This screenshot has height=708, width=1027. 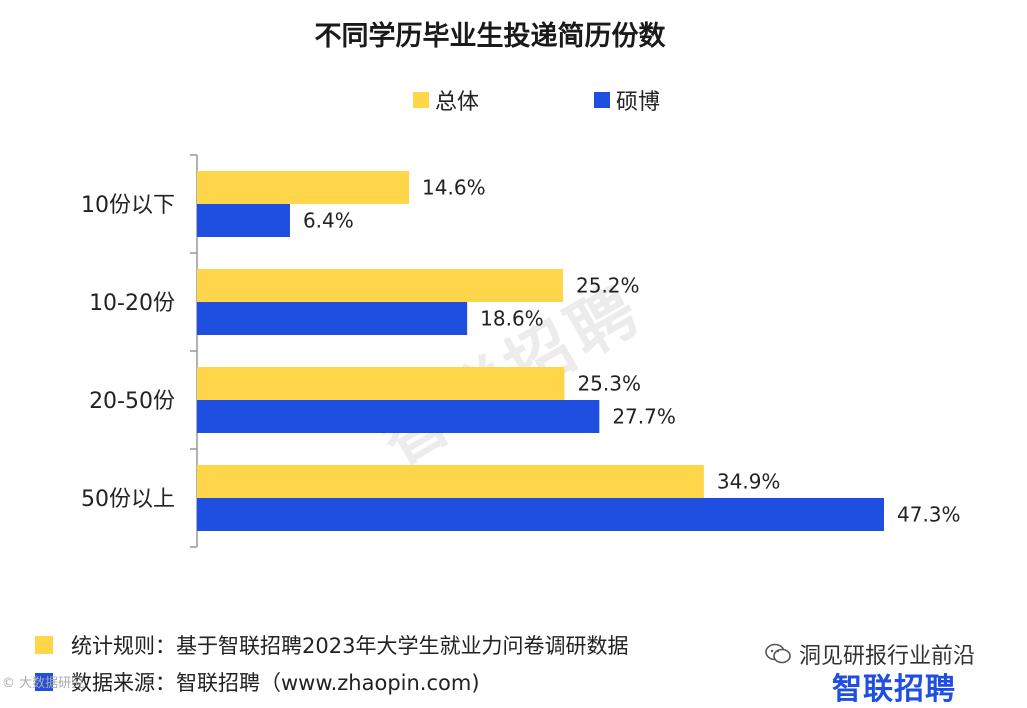 What do you see at coordinates (608, 286) in the screenshot?
I see `data-label-series-1: 25.2%` at bounding box center [608, 286].